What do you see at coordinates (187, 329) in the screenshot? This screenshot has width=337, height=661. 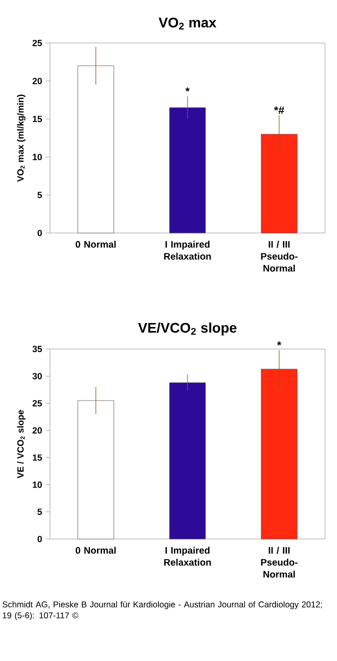 I see `chart-title: VE/VCO$_{2}$ slope` at bounding box center [187, 329].